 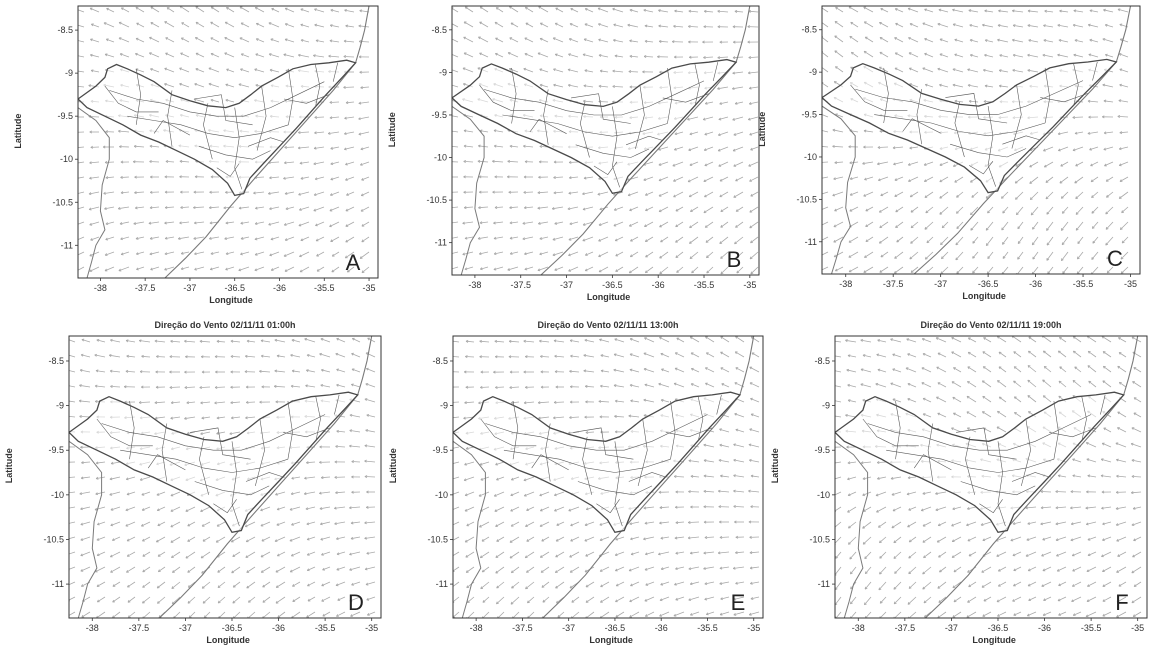 I want to click on panel-title: Direção do Vento 02/11/11 01:00h, so click(x=224, y=325).